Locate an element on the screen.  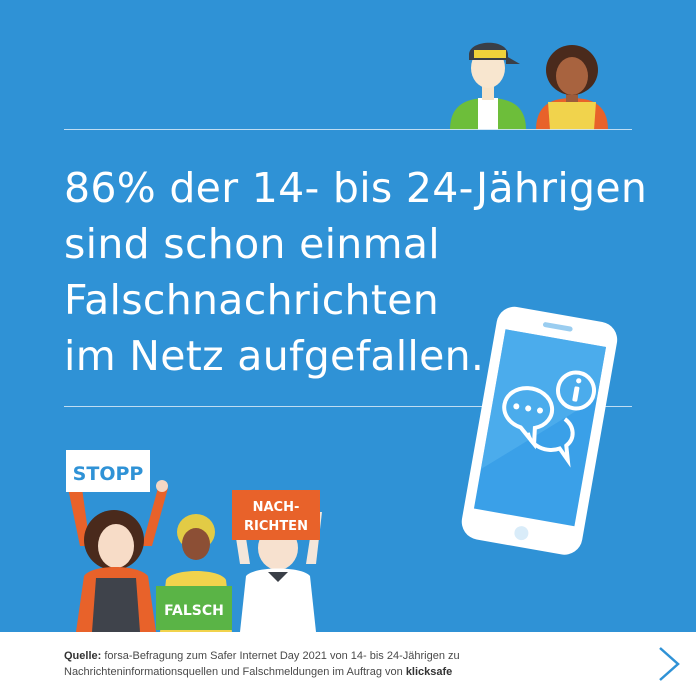
middle-divider is located at coordinates (348, 406).